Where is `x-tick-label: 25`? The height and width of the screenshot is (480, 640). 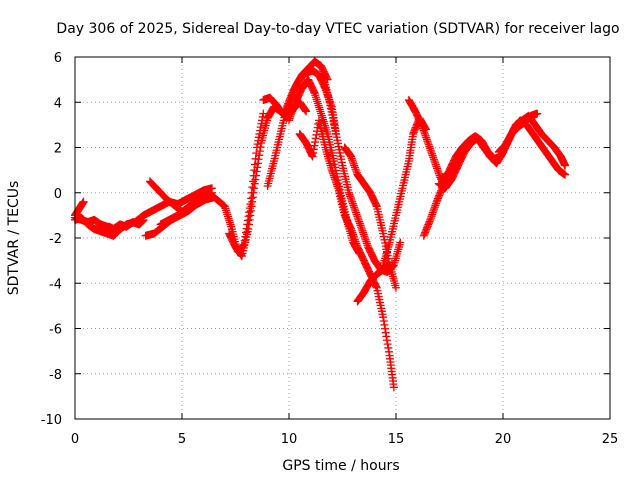 x-tick-label: 25 is located at coordinates (610, 439).